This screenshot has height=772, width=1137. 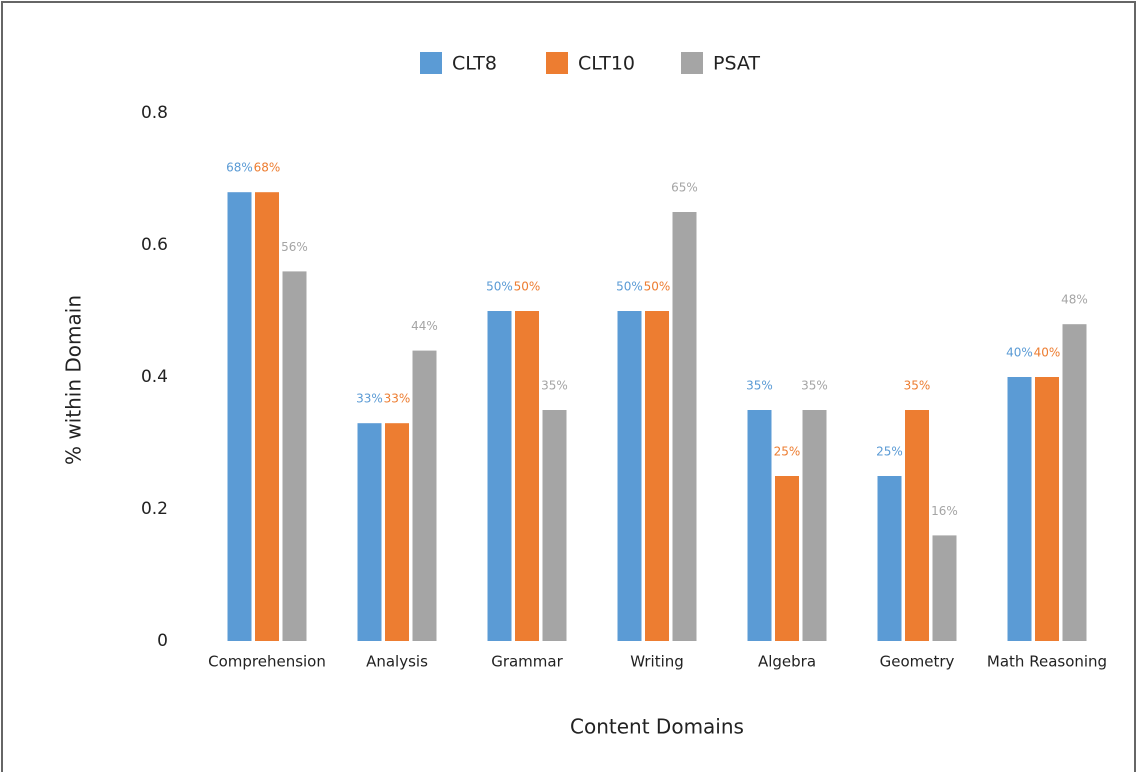 What do you see at coordinates (424, 326) in the screenshot?
I see `data-label: 44%` at bounding box center [424, 326].